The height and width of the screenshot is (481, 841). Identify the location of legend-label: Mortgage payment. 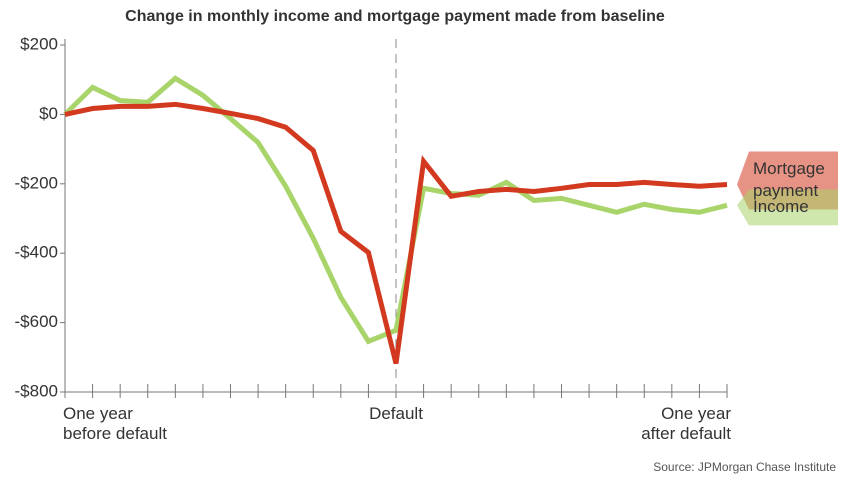
(789, 180).